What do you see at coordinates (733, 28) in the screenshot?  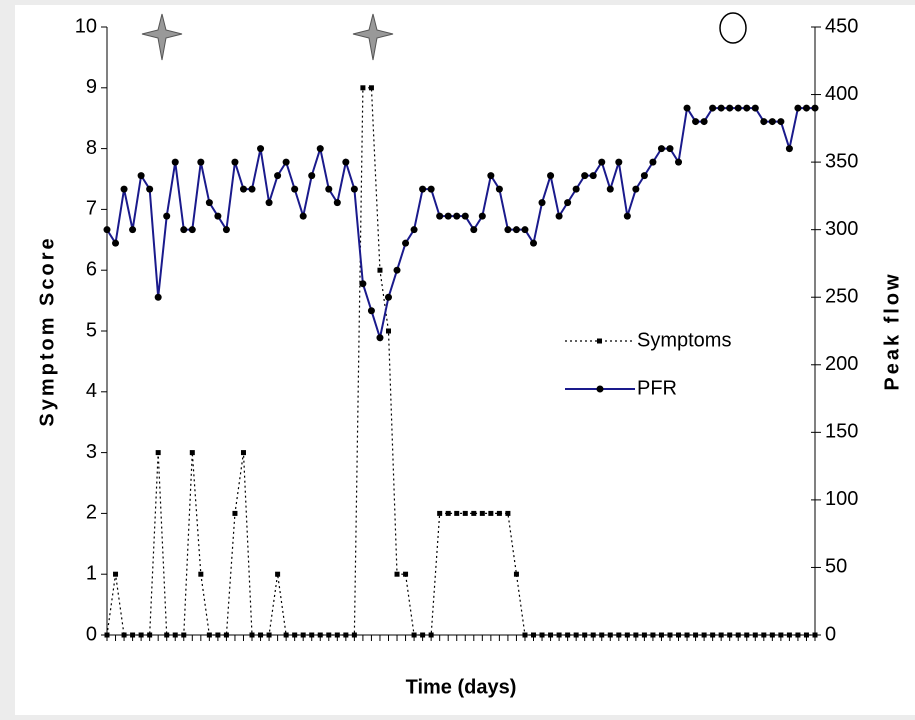 I see `circle-icon` at bounding box center [733, 28].